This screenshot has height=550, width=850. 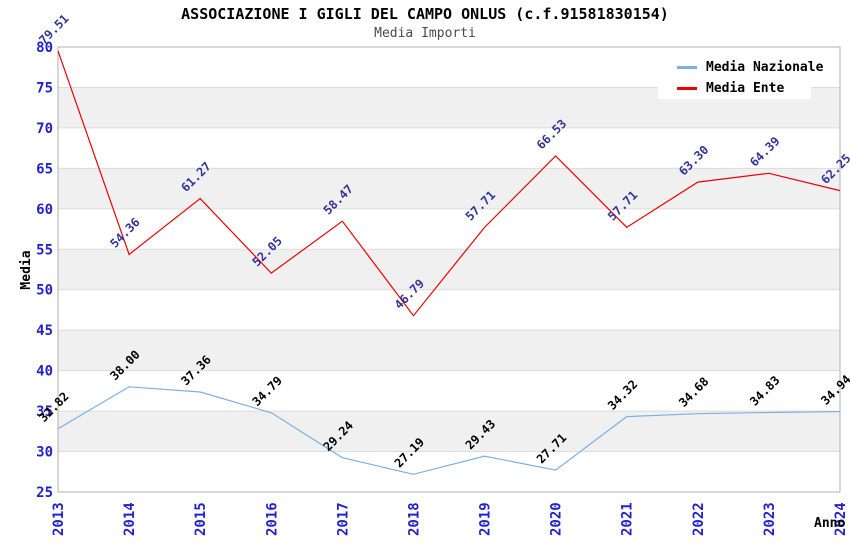 What do you see at coordinates (557, 519) in the screenshot?
I see `x-tick-label: 2020` at bounding box center [557, 519].